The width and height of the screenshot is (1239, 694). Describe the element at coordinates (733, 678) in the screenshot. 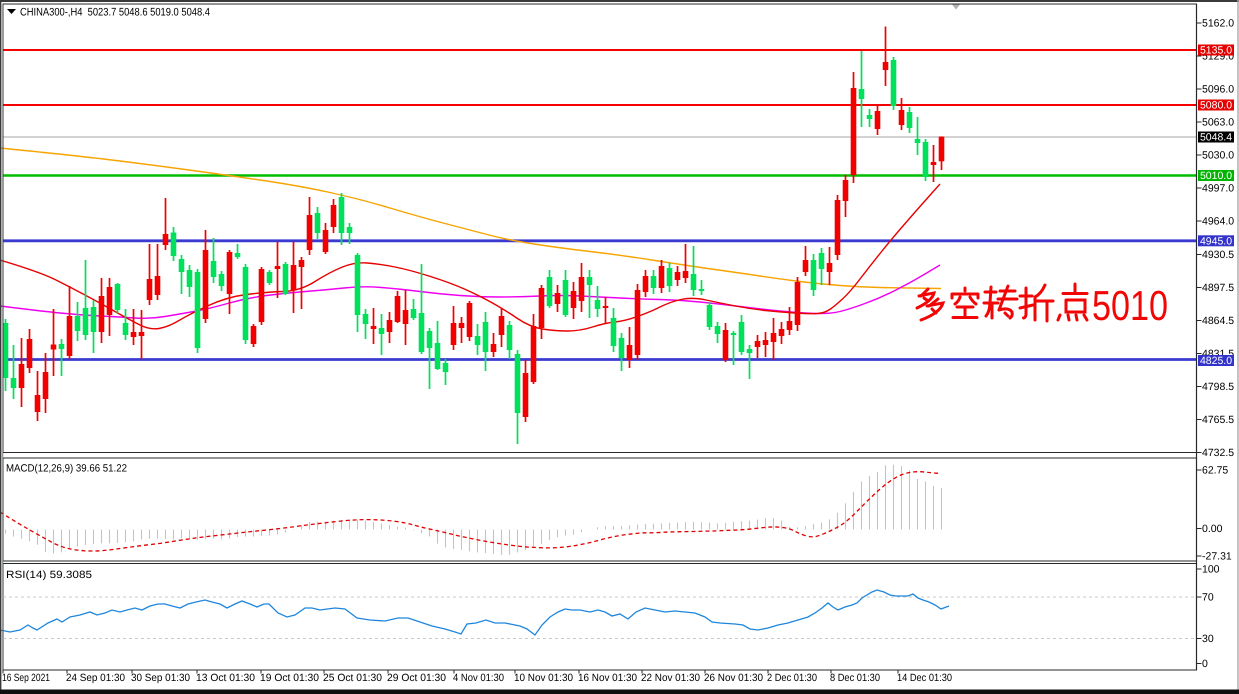

I see `svg-text: 26 Nov 01:30` at that location.